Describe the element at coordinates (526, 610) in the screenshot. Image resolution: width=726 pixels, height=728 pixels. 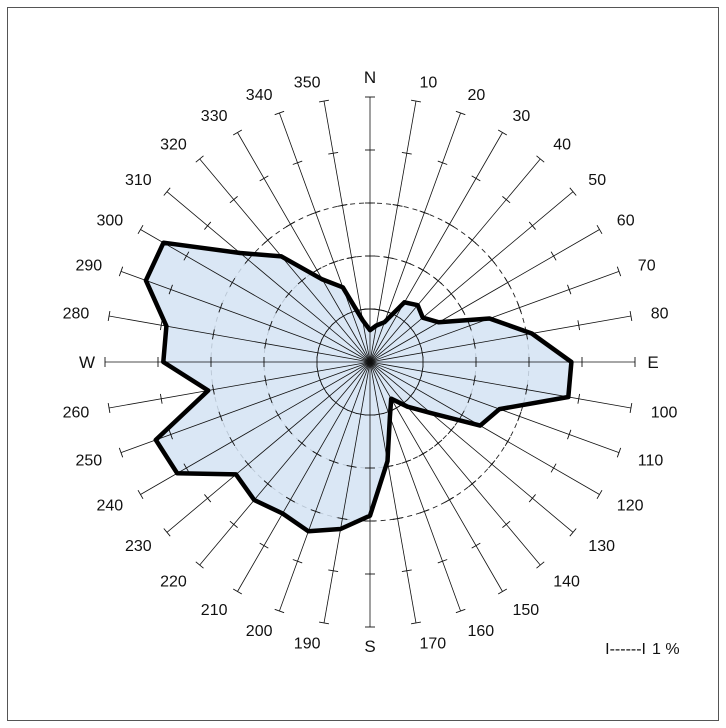
I see `direction-label-150: 150` at that location.